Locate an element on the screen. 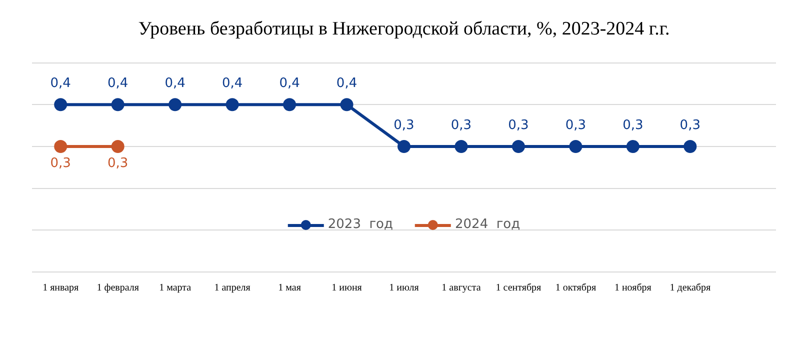 The height and width of the screenshot is (344, 805). x-tick-label: 1 сентября is located at coordinates (519, 288).